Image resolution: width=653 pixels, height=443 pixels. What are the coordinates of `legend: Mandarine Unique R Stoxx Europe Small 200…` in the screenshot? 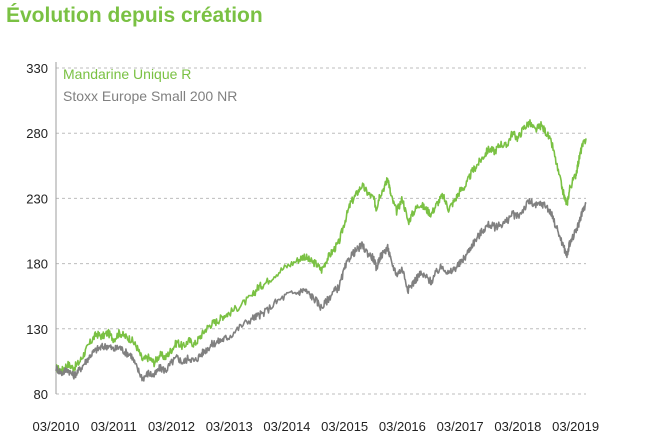 It's located at (150, 85).